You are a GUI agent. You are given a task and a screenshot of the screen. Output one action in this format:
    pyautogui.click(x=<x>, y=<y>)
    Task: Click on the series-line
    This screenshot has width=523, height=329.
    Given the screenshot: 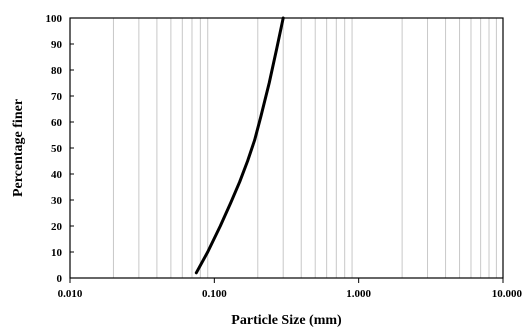 What is the action you would take?
    pyautogui.click(x=239, y=145)
    